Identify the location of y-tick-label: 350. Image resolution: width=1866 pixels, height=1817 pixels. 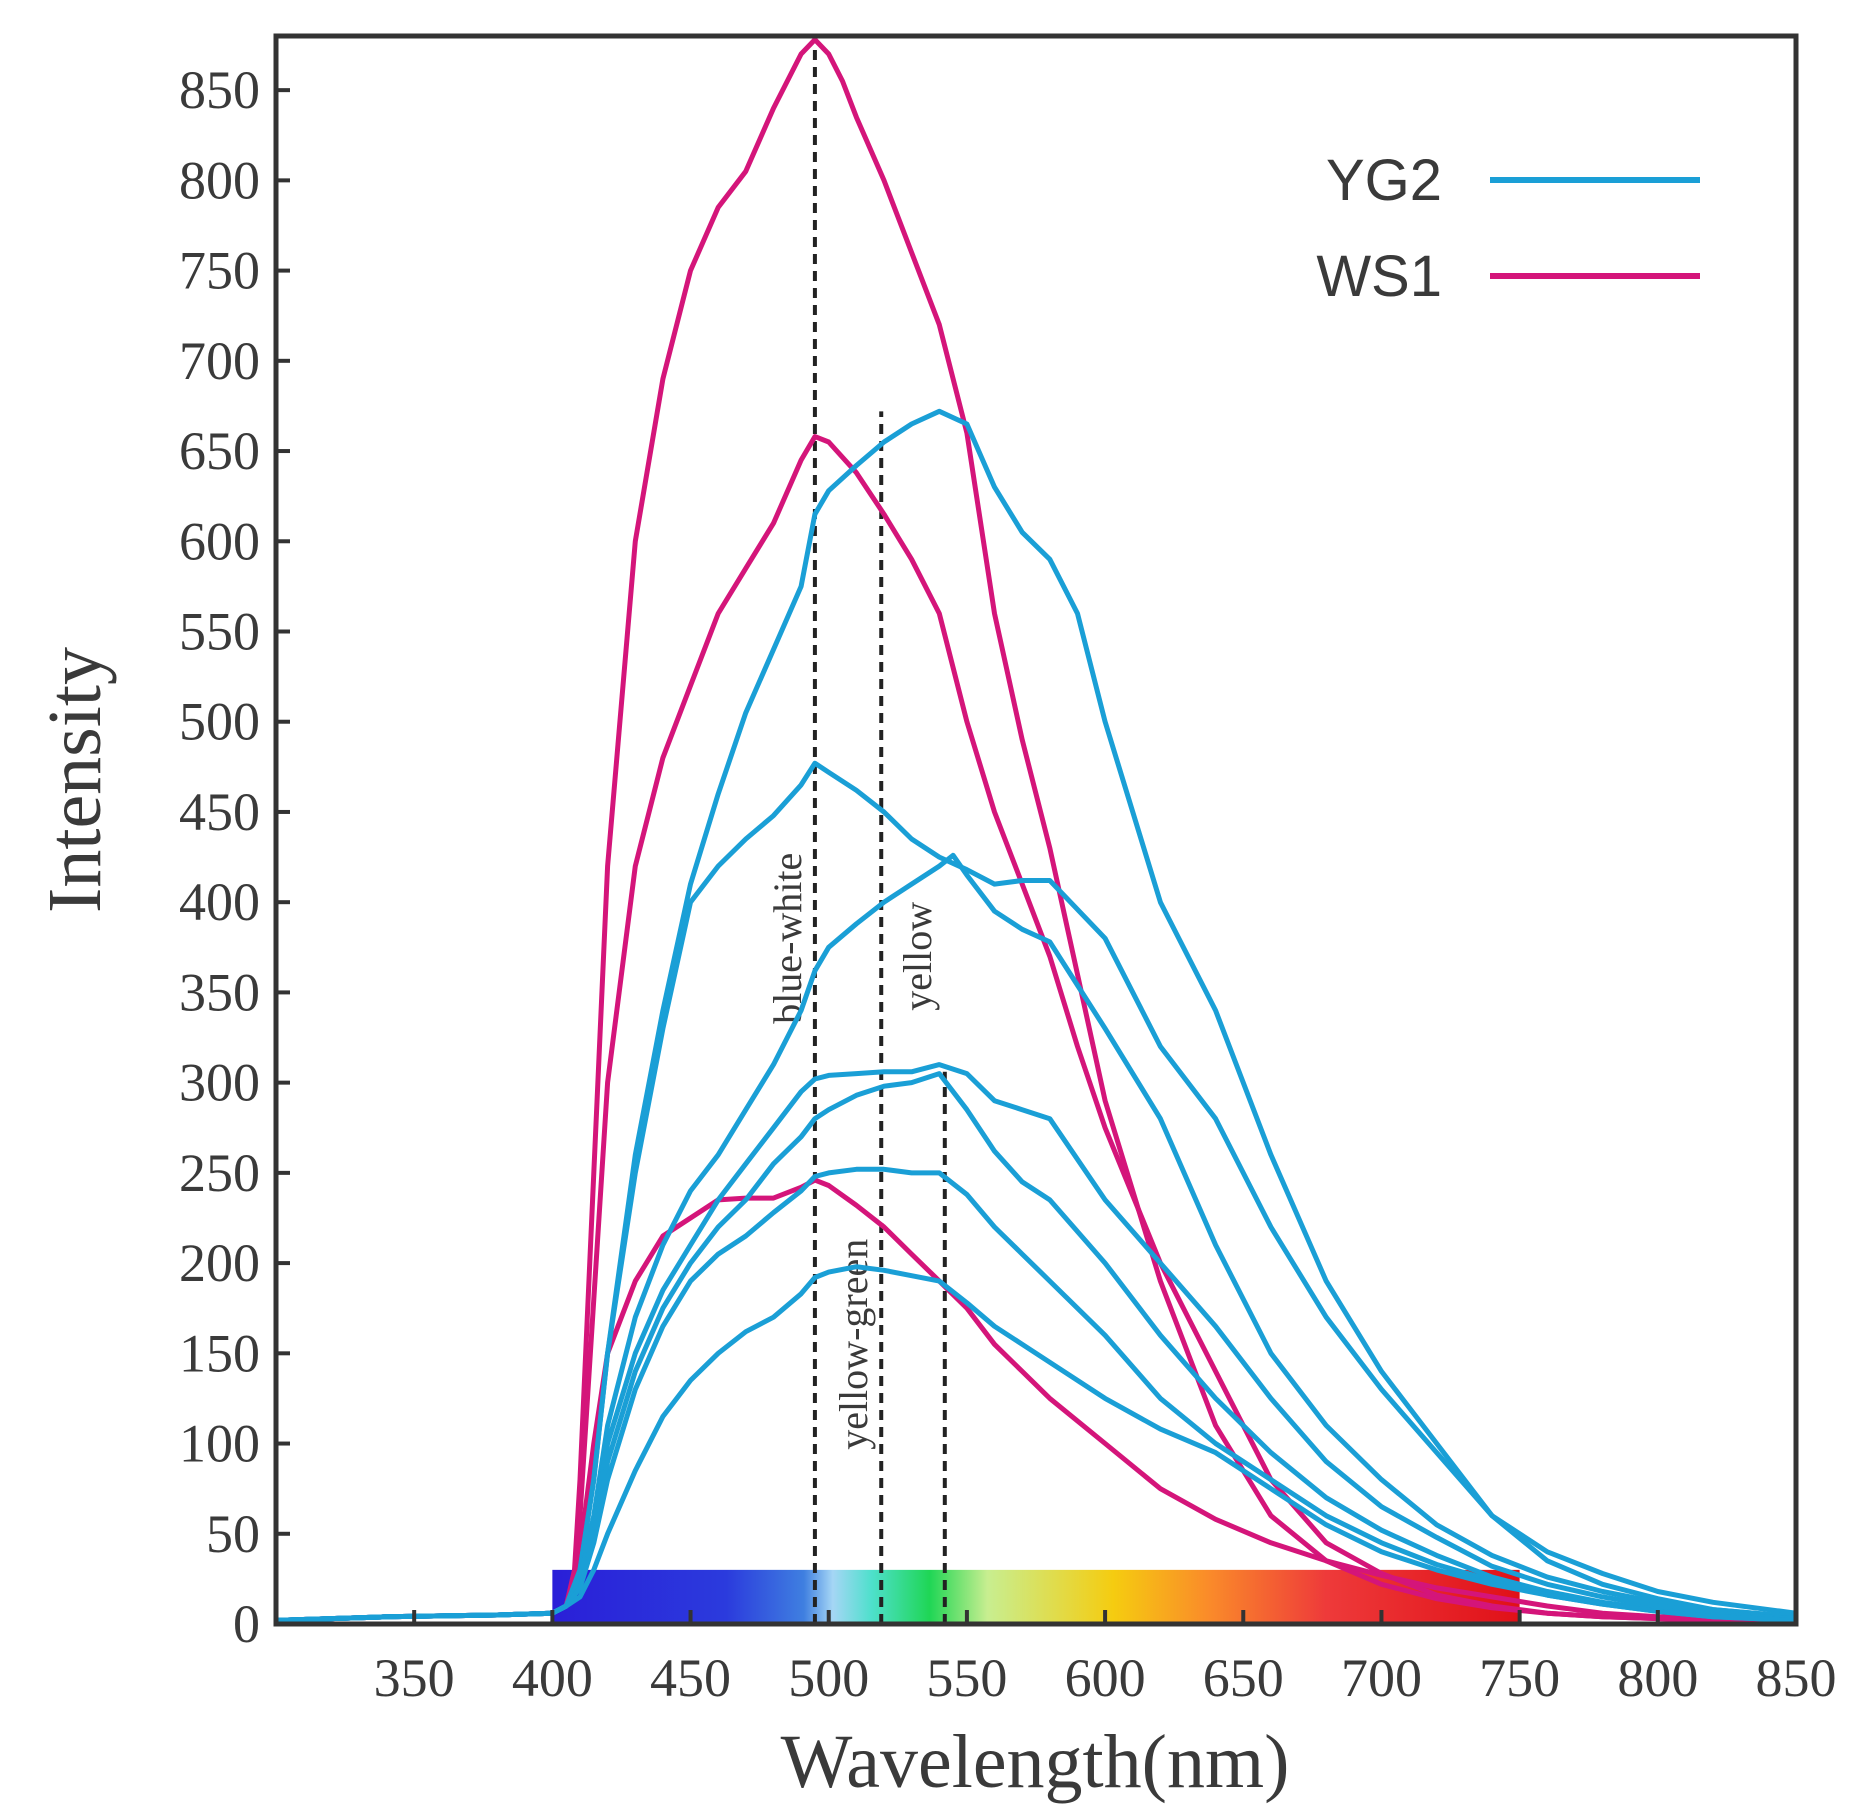
(219, 992).